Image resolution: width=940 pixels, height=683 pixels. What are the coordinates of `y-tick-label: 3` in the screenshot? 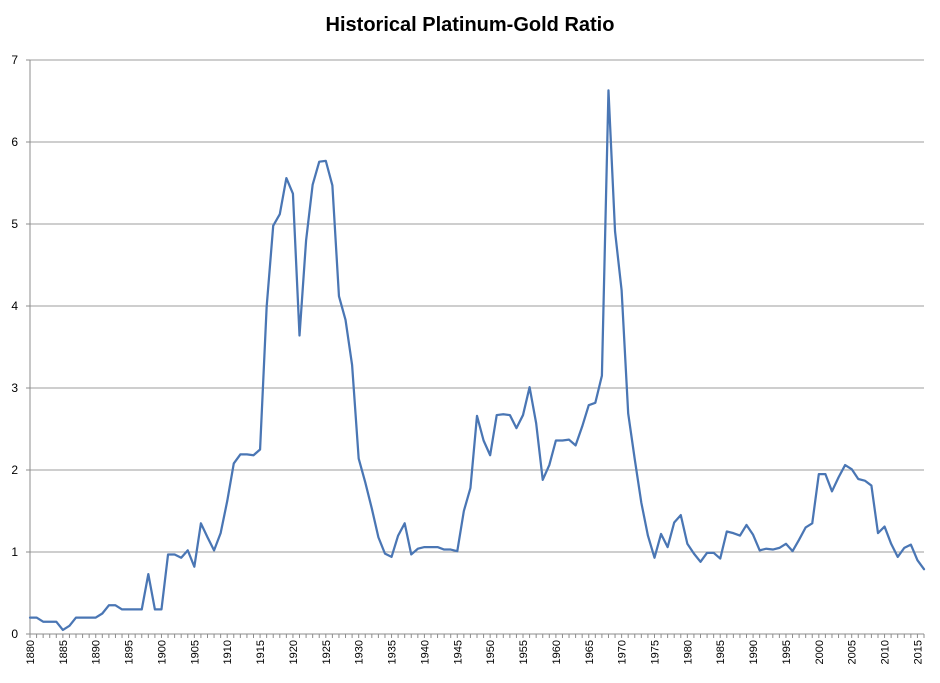 It's located at (14, 388).